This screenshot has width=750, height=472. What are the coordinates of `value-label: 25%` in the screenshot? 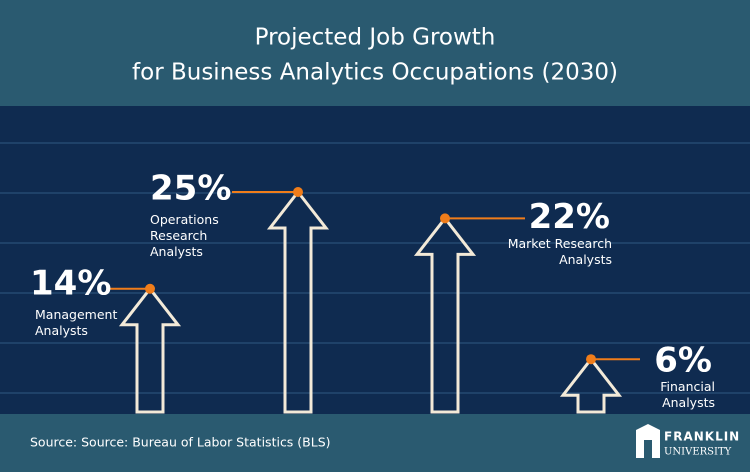 It's located at (190, 189).